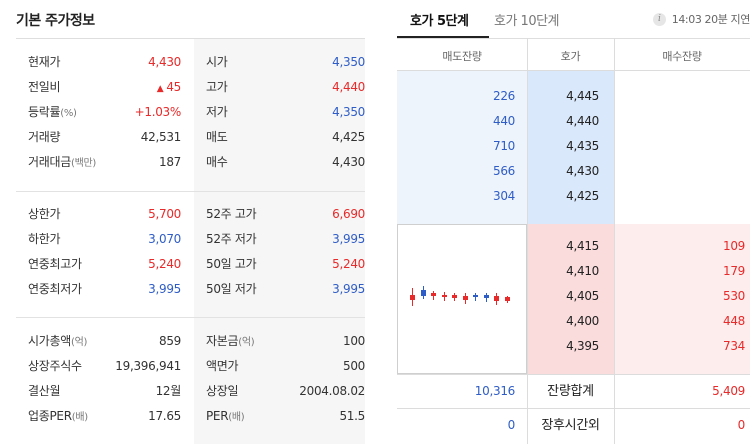 The image size is (750, 444). Describe the element at coordinates (348, 87) in the screenshot. I see `row-value-right: 4,440` at that location.